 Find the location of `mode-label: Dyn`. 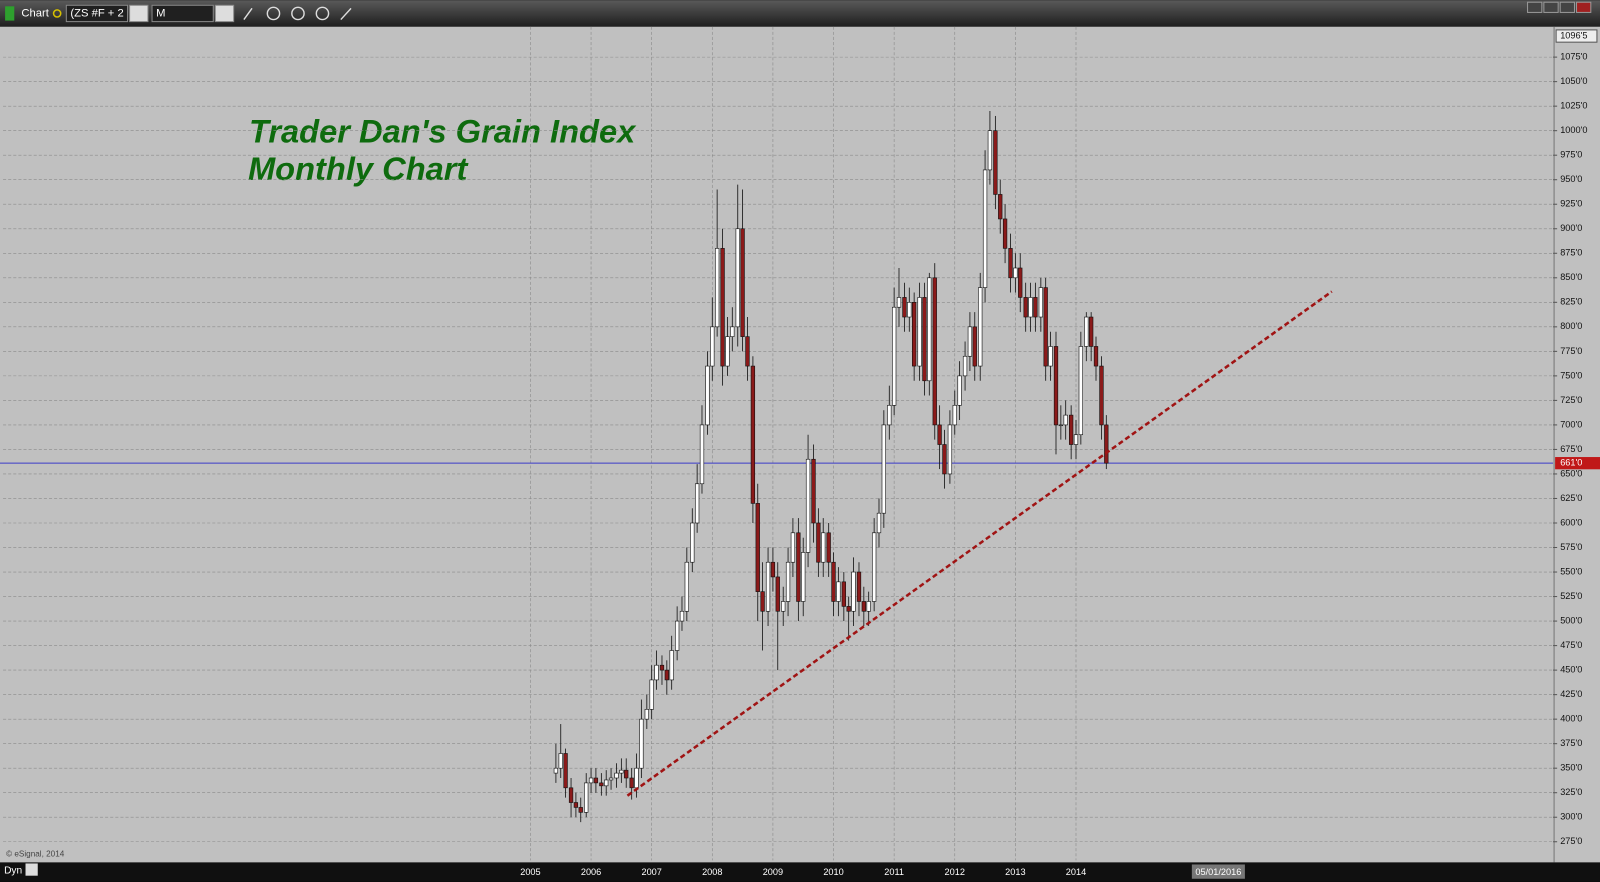

mode-label: Dyn is located at coordinates (13, 870).